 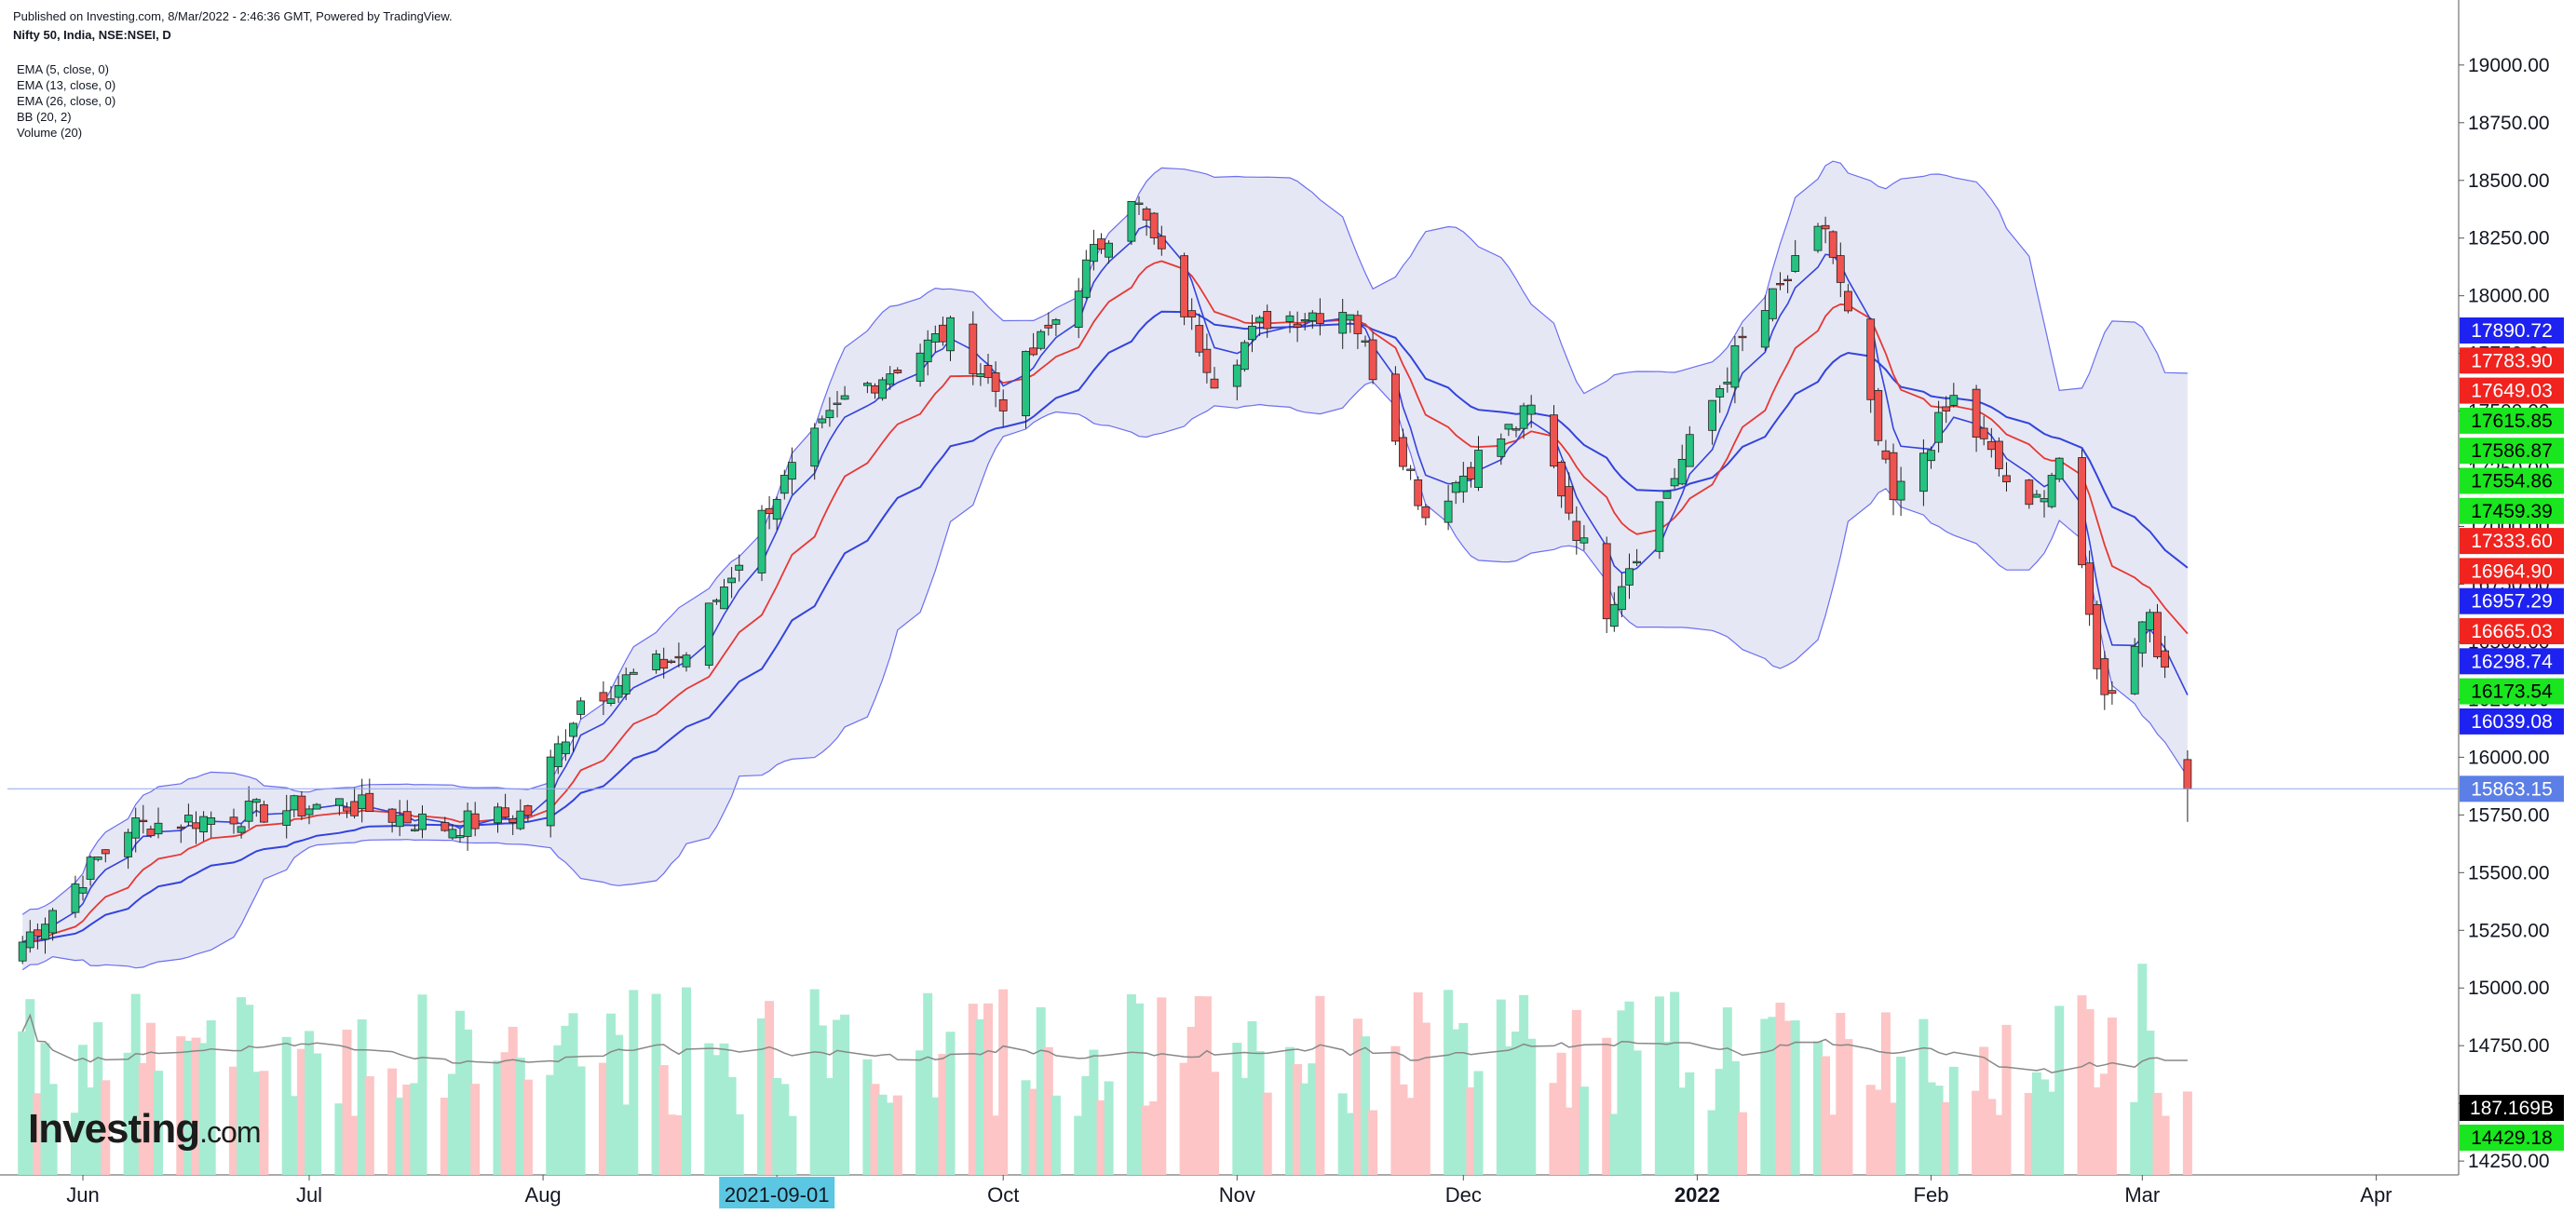 What do you see at coordinates (2509, 124) in the screenshot?
I see `price-tick-label: 18750.00` at bounding box center [2509, 124].